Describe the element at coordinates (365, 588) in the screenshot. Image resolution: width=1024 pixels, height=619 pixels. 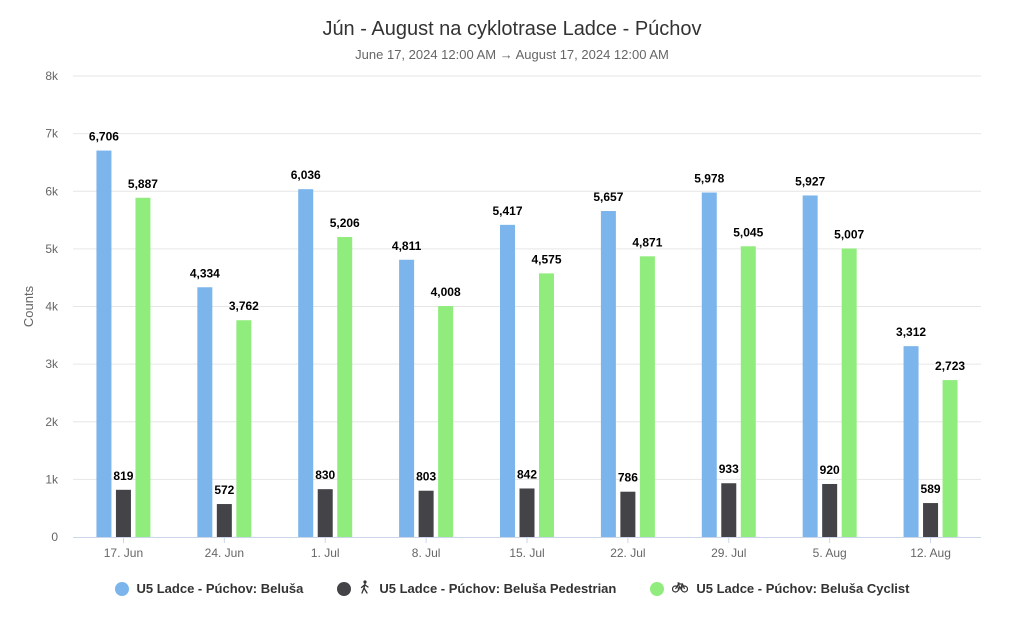
I see `pedestrian-icon` at that location.